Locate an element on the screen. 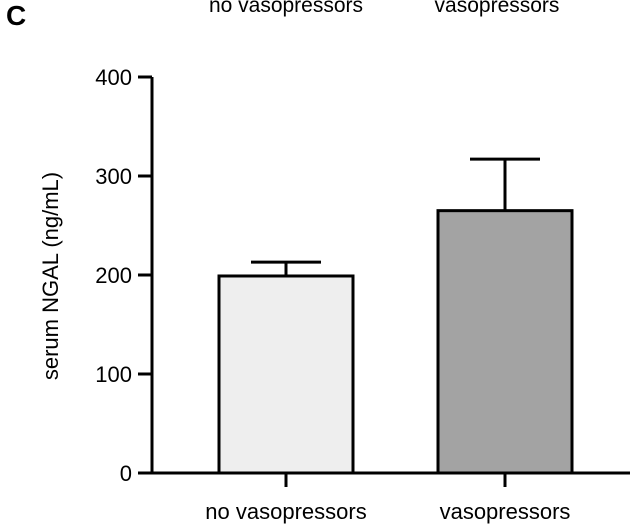 Image resolution: width=642 pixels, height=530 pixels. y-tick-label: 300 is located at coordinates (113, 176).